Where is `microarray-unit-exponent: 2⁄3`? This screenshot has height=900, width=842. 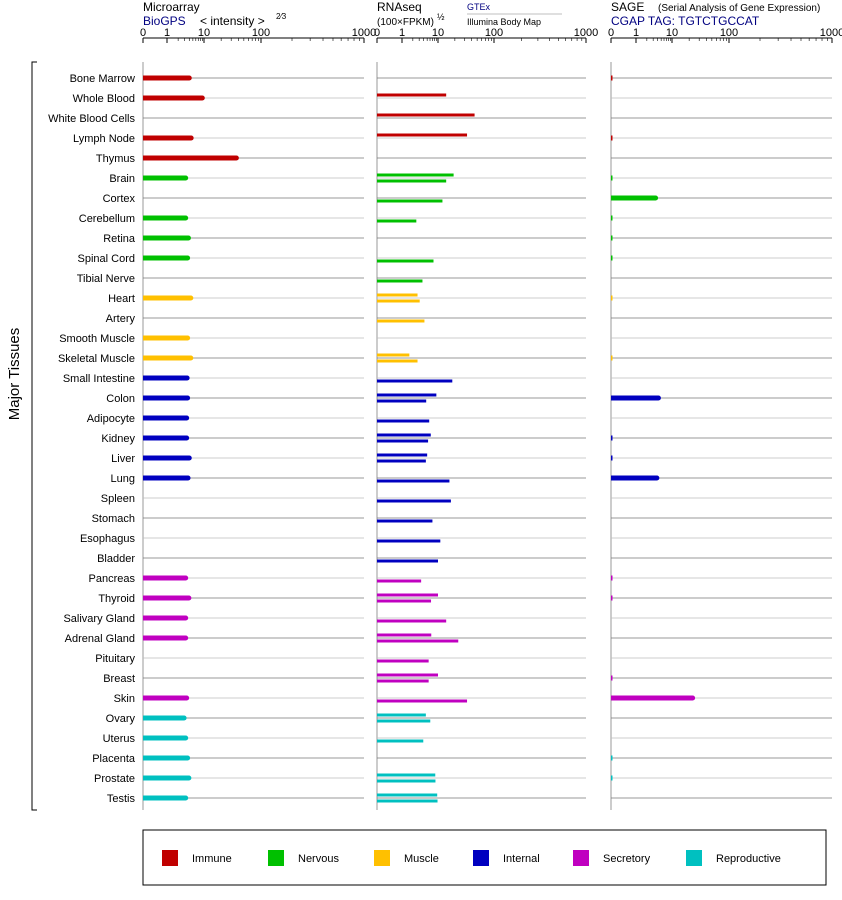 microarray-unit-exponent: 2⁄3 is located at coordinates (281, 16).